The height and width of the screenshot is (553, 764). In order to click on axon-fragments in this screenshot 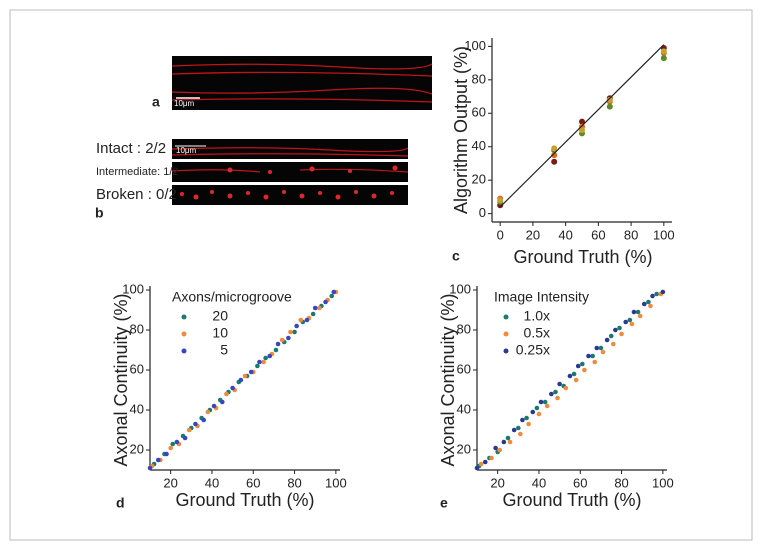, I will do `click(289, 182)`.